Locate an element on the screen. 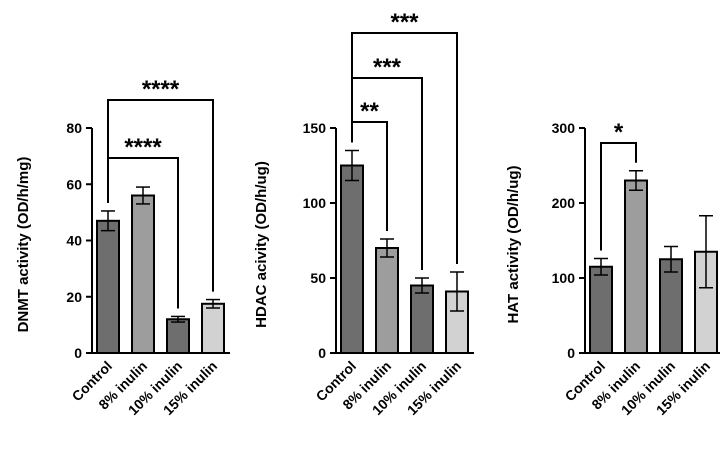  panel-1-y-tick-label-40: 40 is located at coordinates (74, 241).